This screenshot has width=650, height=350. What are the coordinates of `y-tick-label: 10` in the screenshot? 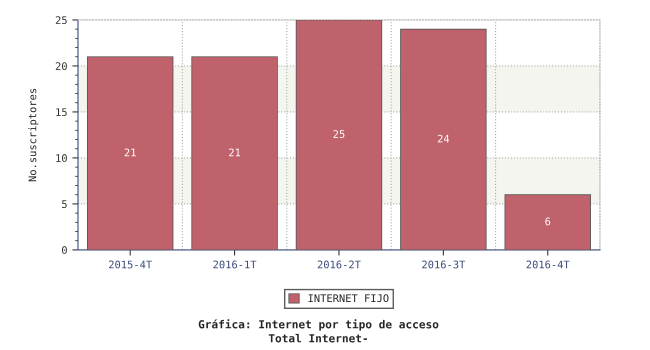 It's located at (61, 158).